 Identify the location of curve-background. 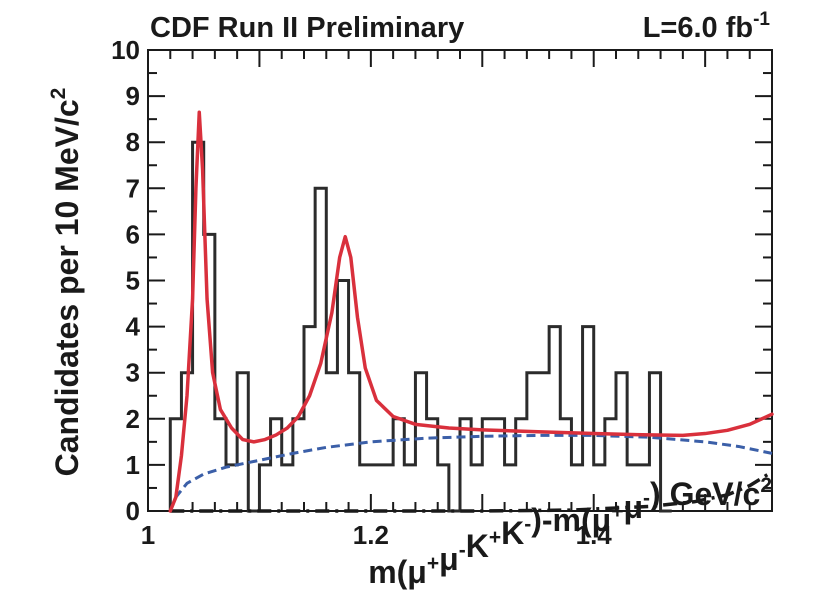
(470, 472).